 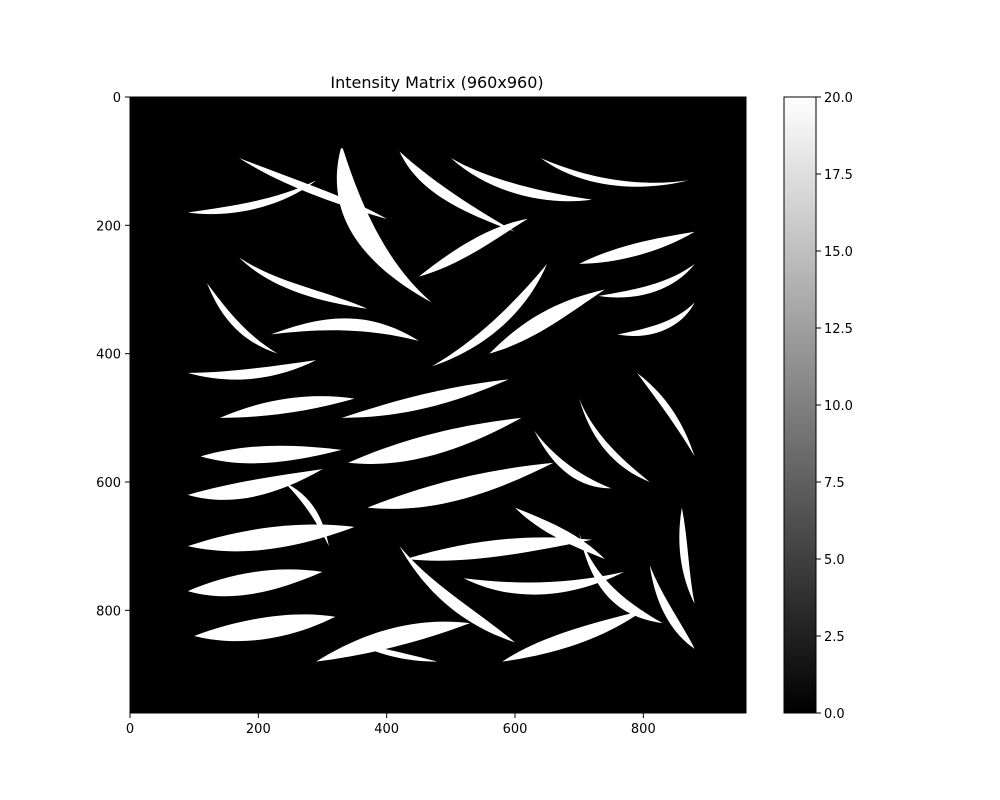 What do you see at coordinates (834, 560) in the screenshot?
I see `colorbar-tick-label: 5.0` at bounding box center [834, 560].